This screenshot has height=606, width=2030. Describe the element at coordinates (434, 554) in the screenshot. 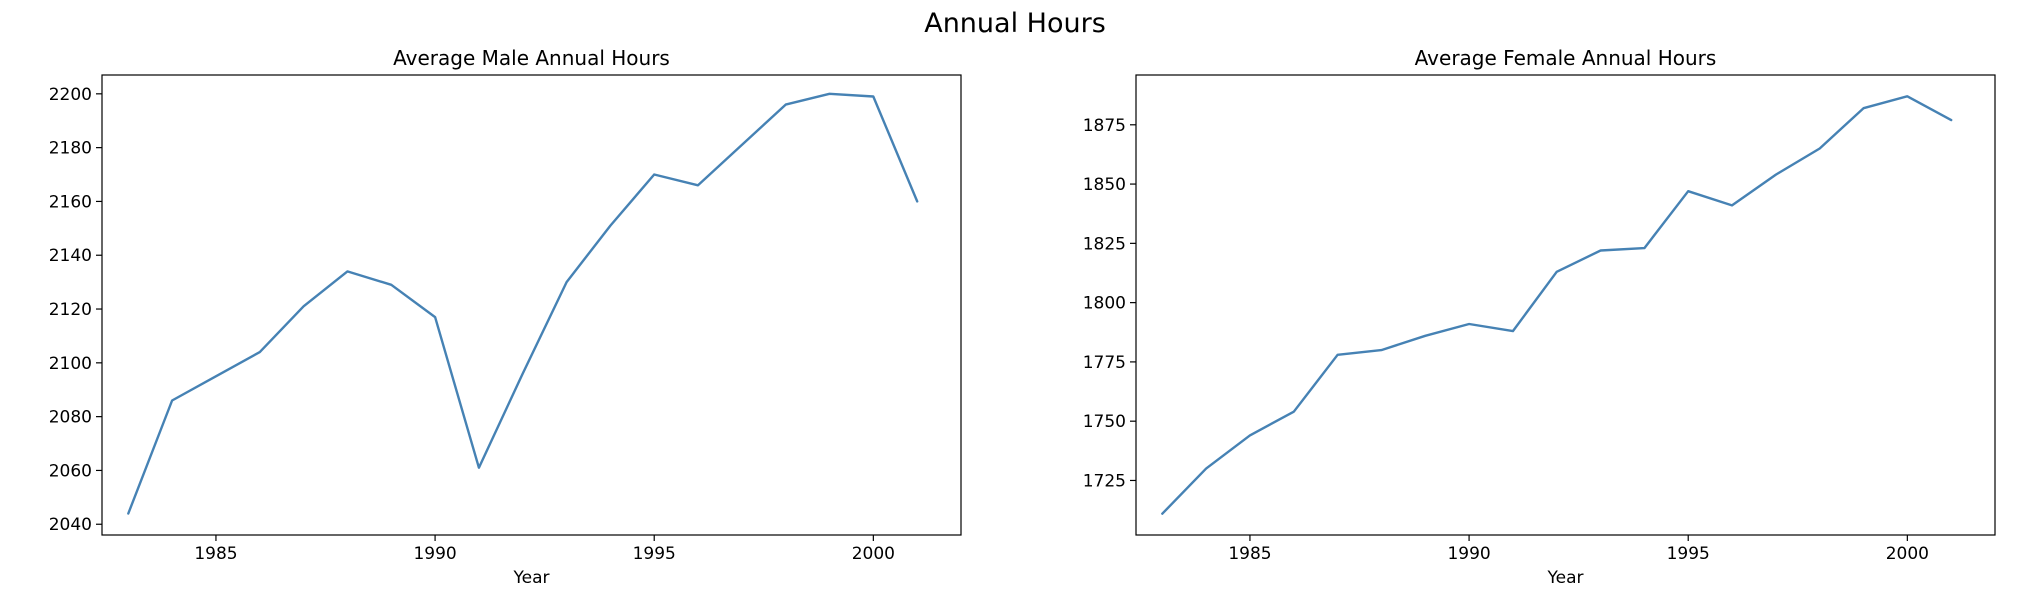

I see `male-x-tick-label: 1990` at that location.